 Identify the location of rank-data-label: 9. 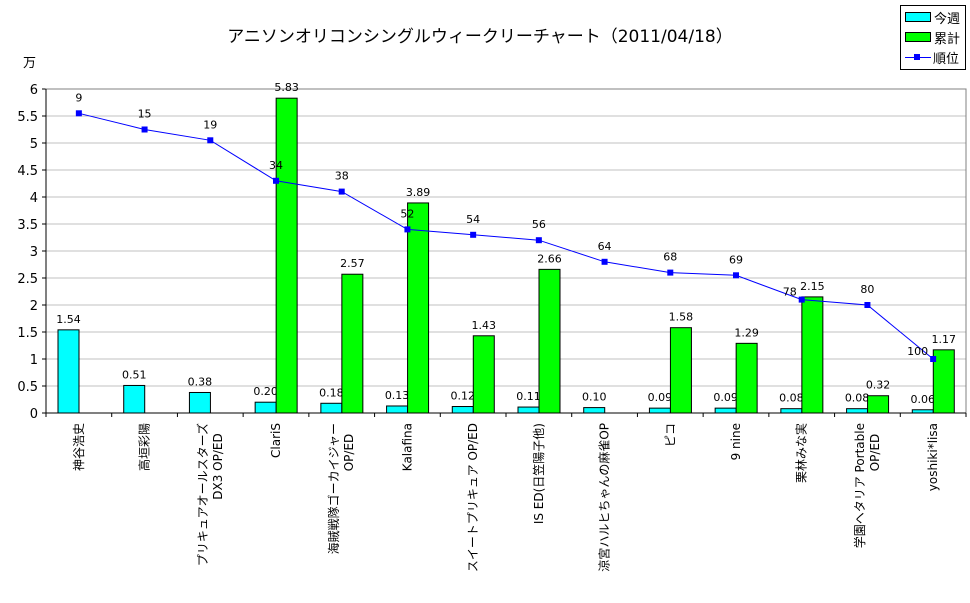
(78, 97).